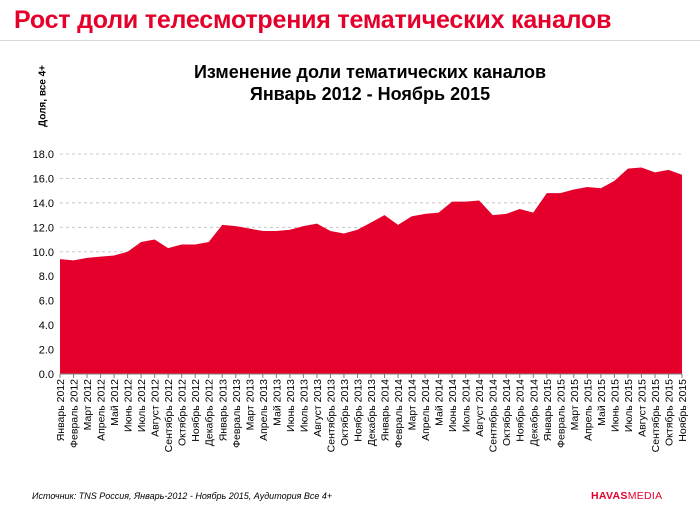  Describe the element at coordinates (358, 410) in the screenshot. I see `x-tick-label: Ноябрь 2013` at that location.